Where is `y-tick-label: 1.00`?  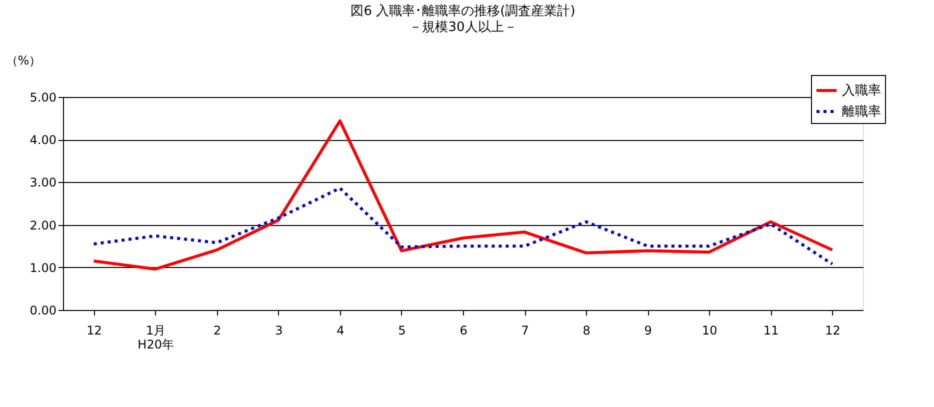 y-tick-label: 1.00 is located at coordinates (43, 267).